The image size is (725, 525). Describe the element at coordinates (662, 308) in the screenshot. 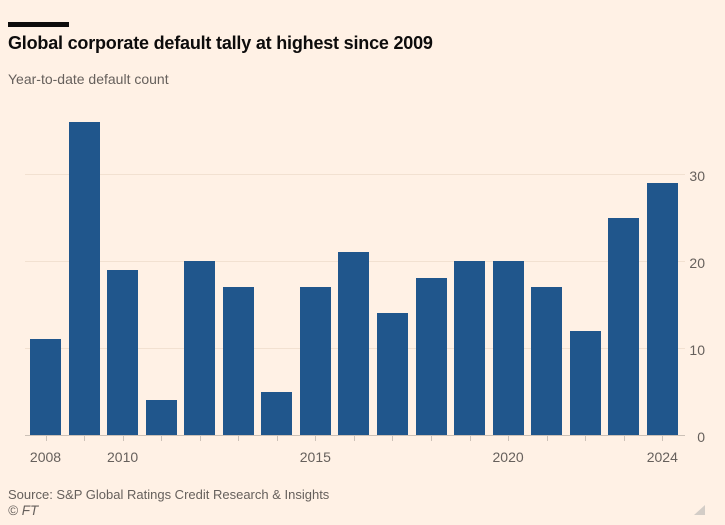

I see `bar-2024` at that location.